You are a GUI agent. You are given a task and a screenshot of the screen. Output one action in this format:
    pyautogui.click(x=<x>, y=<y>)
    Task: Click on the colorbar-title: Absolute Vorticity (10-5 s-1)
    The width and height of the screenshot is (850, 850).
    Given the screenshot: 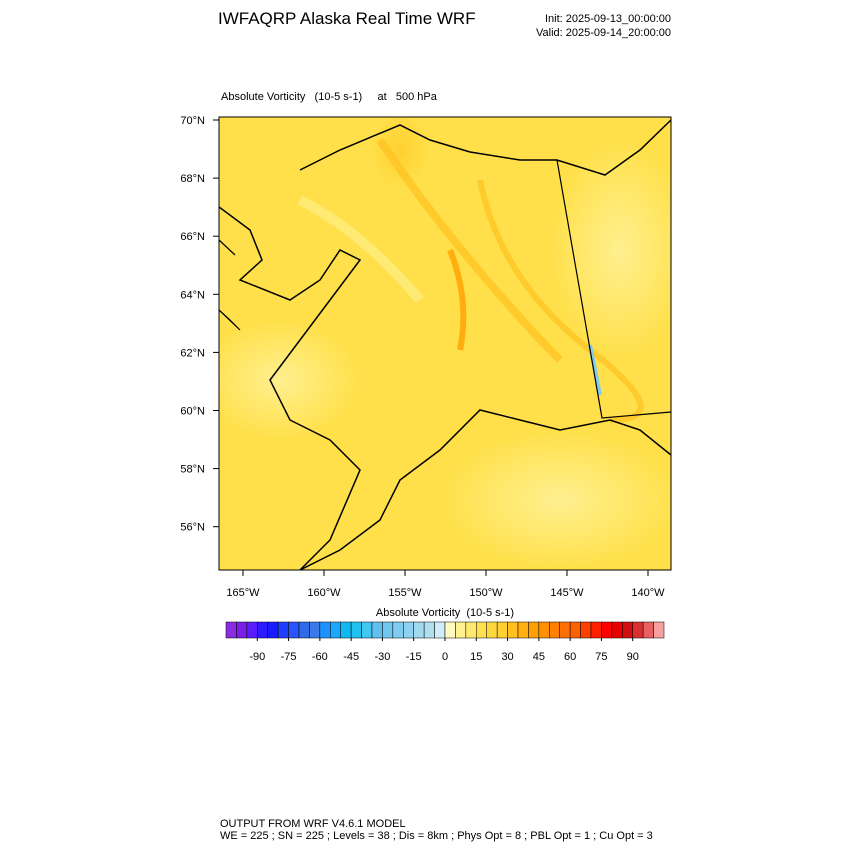 What is the action you would take?
    pyautogui.click(x=445, y=613)
    